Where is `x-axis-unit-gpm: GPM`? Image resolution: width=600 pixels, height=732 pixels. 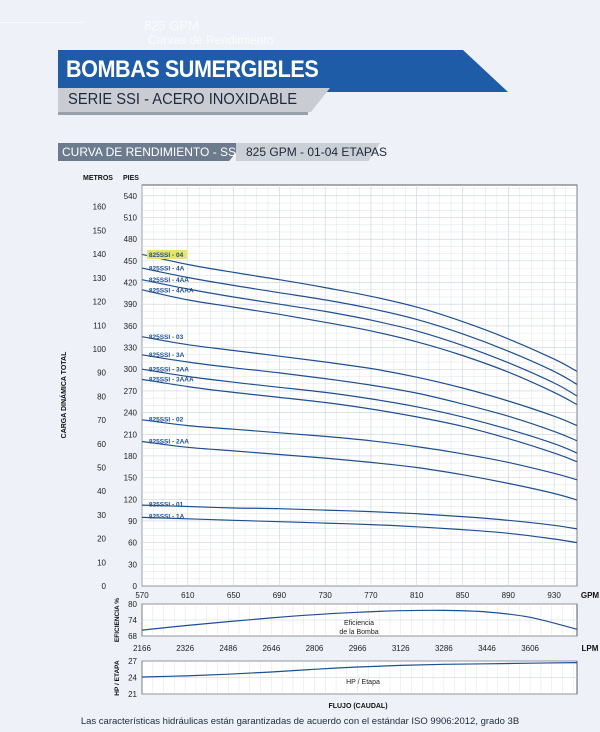
x-axis-unit-gpm: GPM is located at coordinates (590, 595).